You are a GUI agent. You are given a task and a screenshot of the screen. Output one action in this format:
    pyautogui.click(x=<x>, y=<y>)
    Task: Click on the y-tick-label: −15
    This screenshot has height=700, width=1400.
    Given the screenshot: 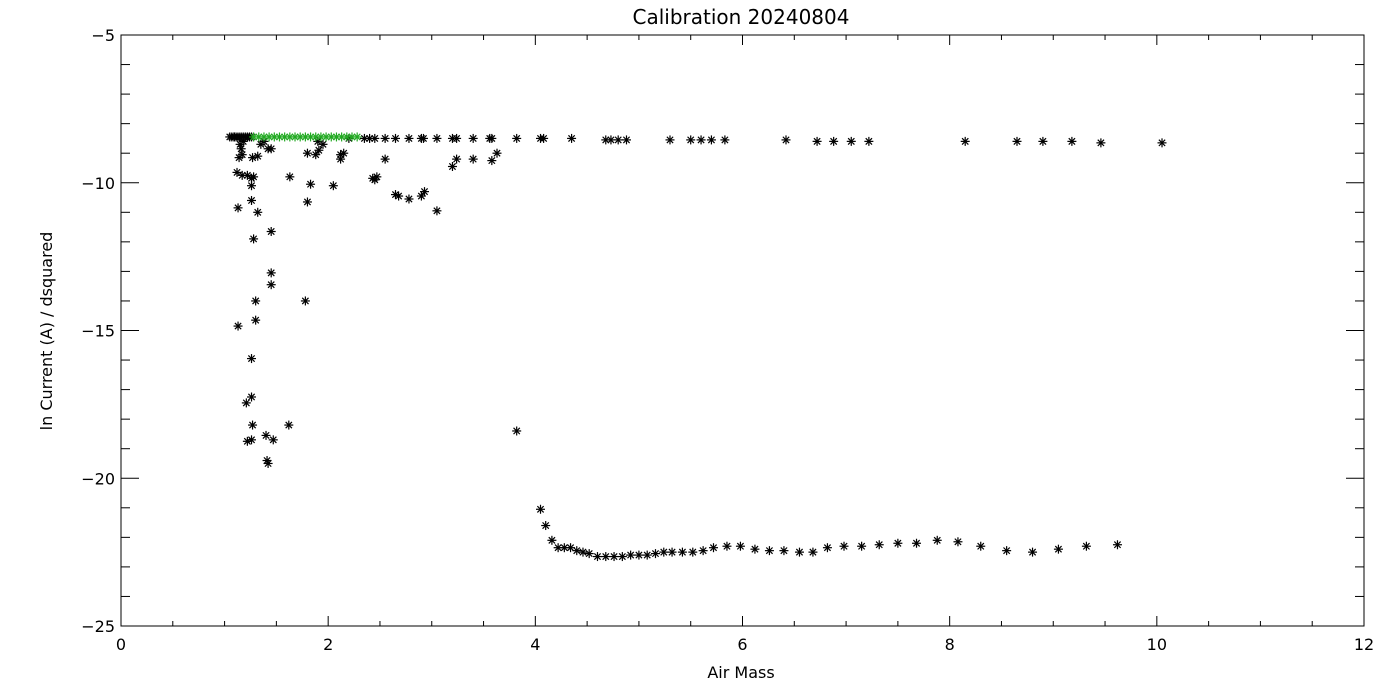 What is the action you would take?
    pyautogui.click(x=98, y=331)
    